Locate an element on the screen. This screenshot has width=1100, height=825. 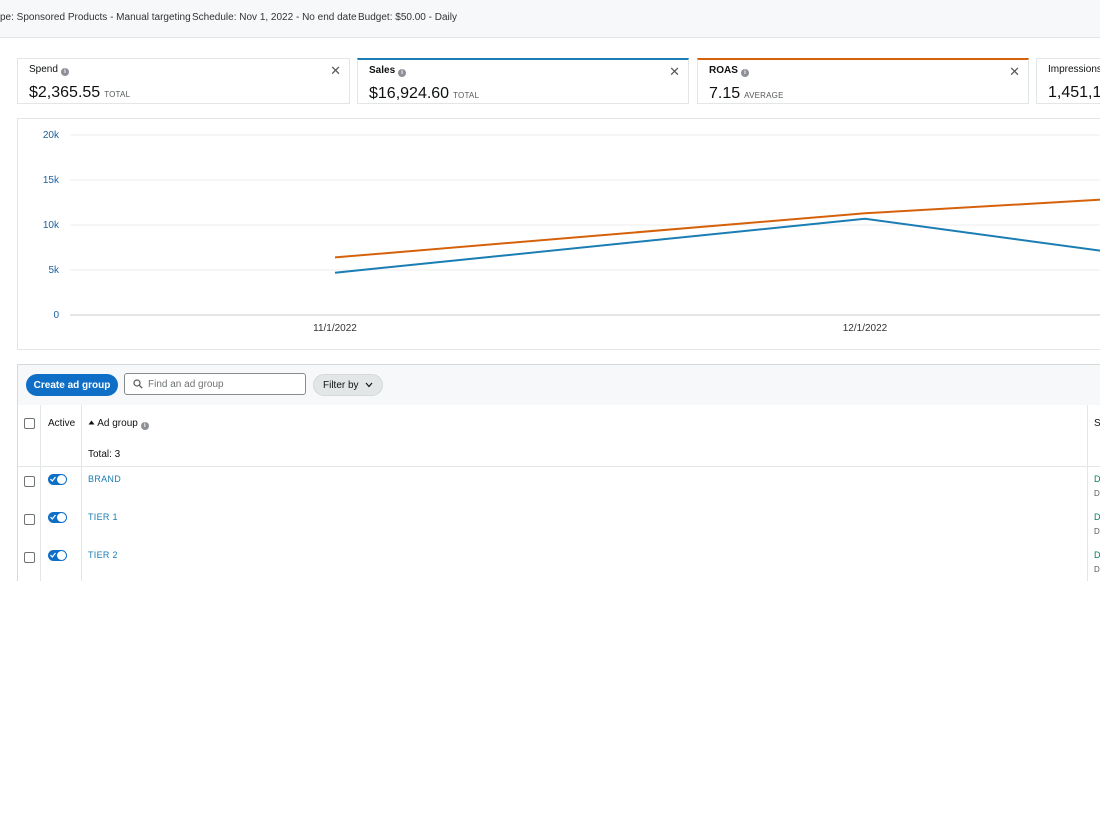
chevron-down-icon is located at coordinates (369, 385).